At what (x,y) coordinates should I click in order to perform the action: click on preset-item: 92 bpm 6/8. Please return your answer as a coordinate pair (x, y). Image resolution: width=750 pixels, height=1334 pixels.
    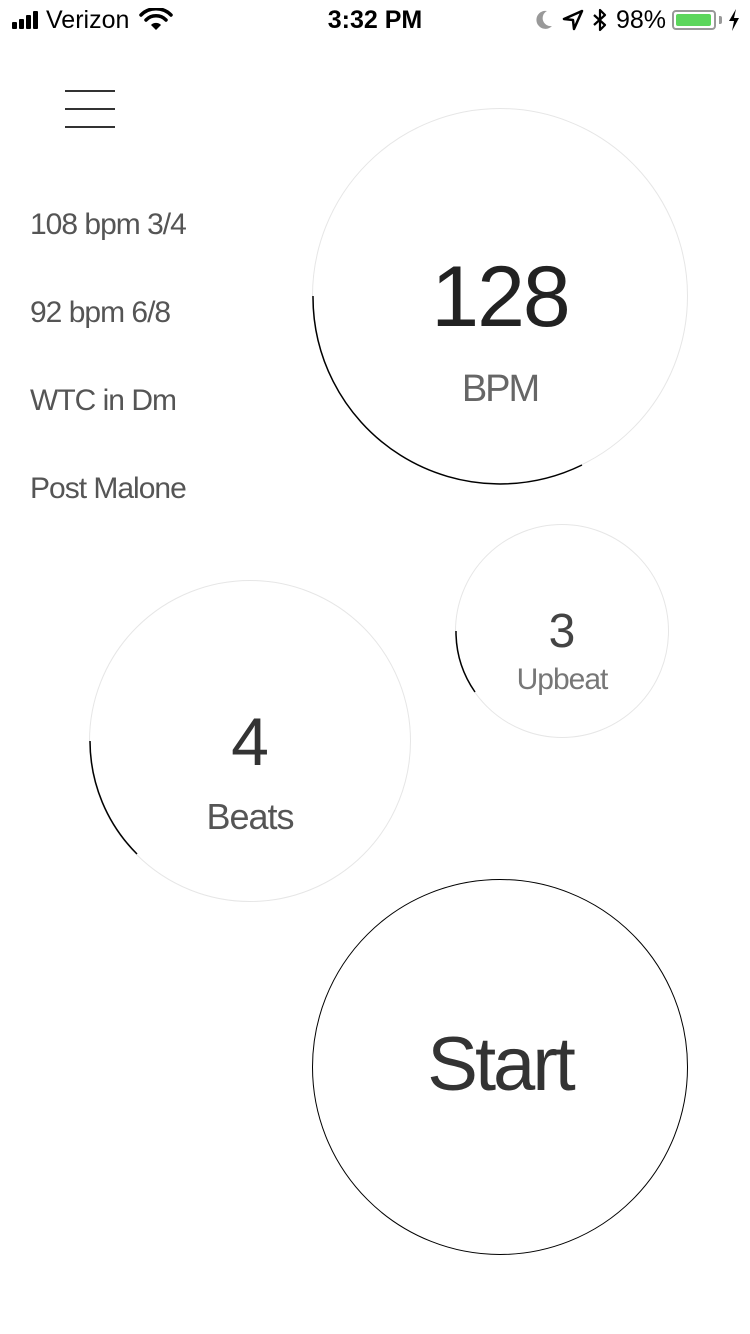
    Looking at the image, I should click on (100, 312).